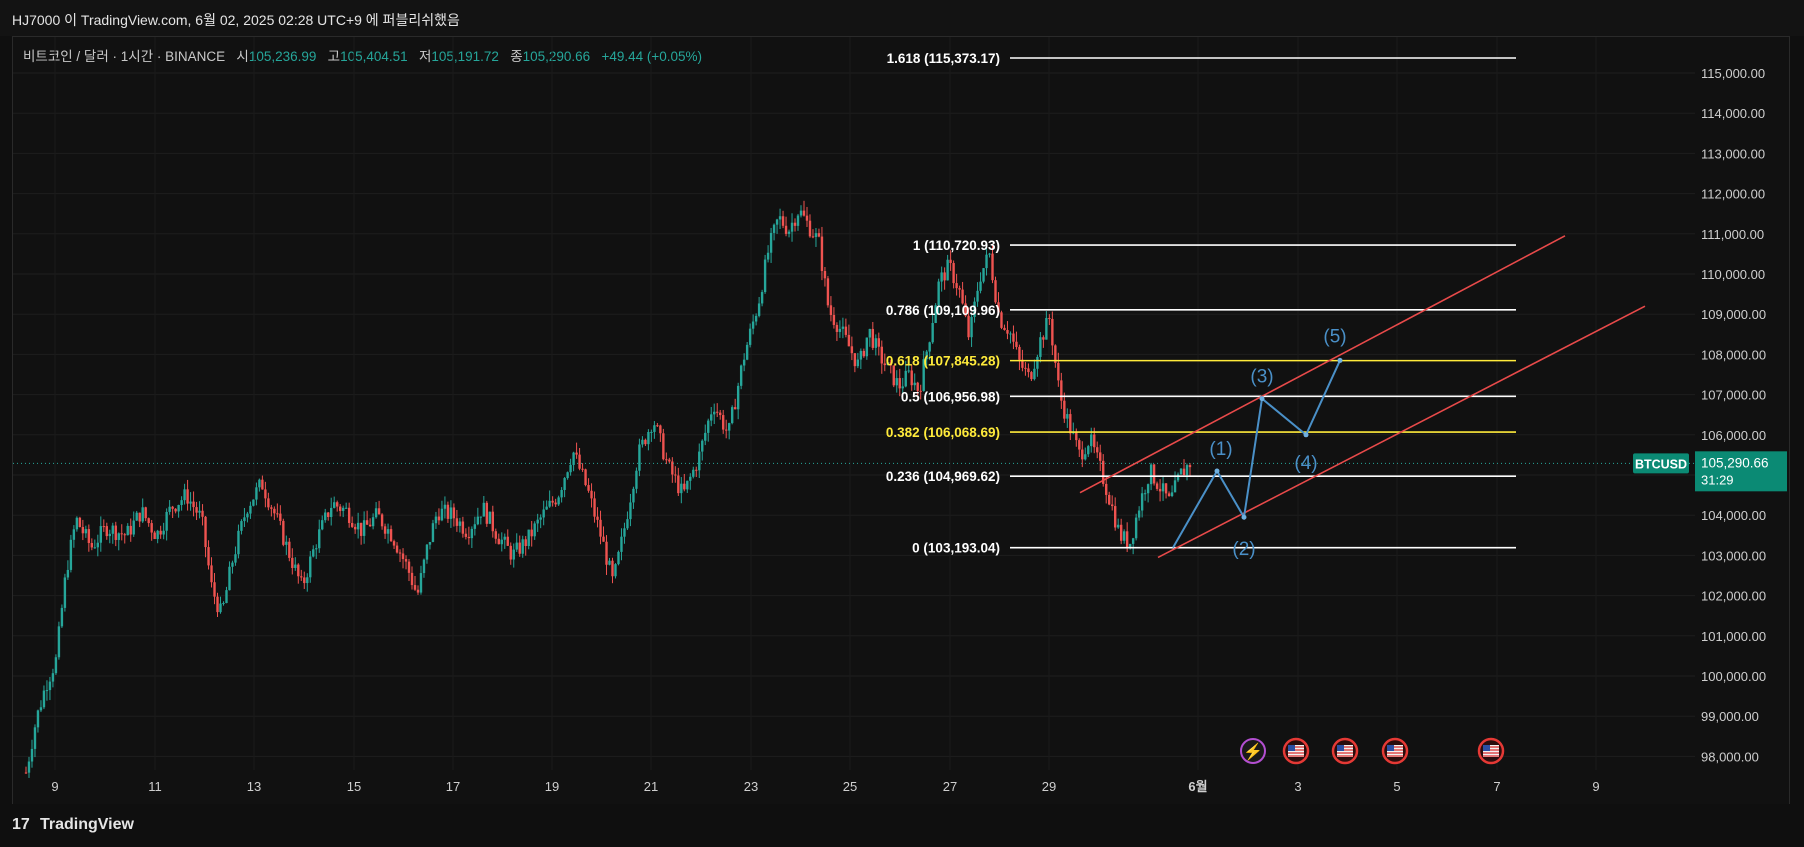 The image size is (1804, 847). I want to click on symbol-name: 비트코인 / 달러 · 1시간 · BINANCE, so click(124, 56).